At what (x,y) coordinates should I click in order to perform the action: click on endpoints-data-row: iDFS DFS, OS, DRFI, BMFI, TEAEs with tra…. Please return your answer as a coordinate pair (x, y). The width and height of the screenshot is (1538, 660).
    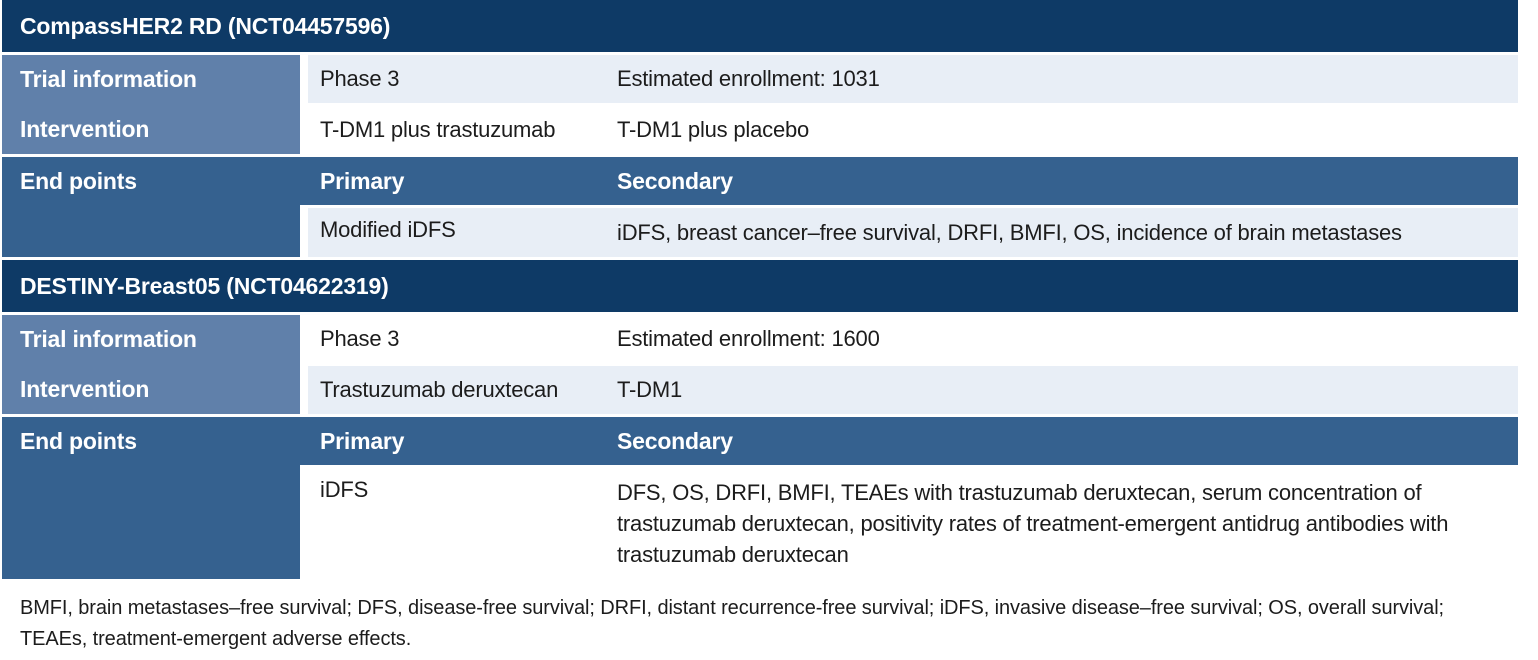
    Looking at the image, I should click on (913, 523).